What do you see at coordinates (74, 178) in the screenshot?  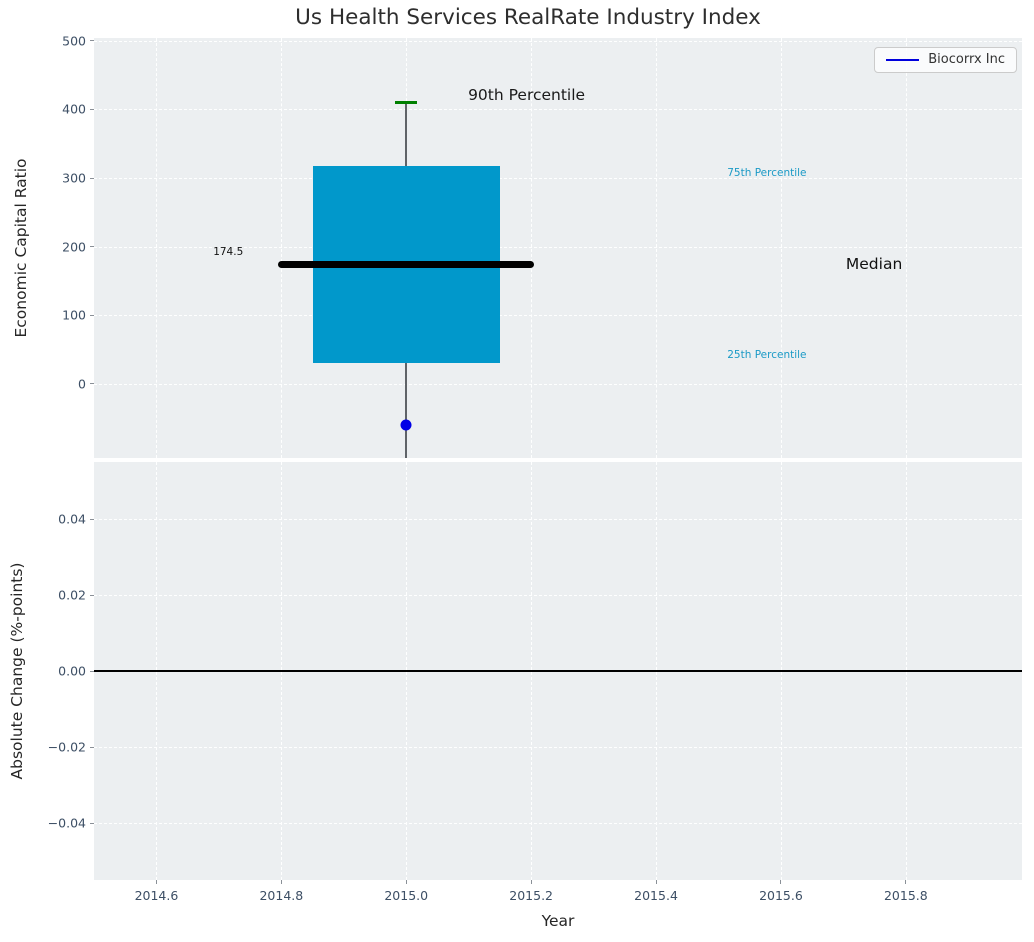 I see `y-tick-label: 300` at bounding box center [74, 178].